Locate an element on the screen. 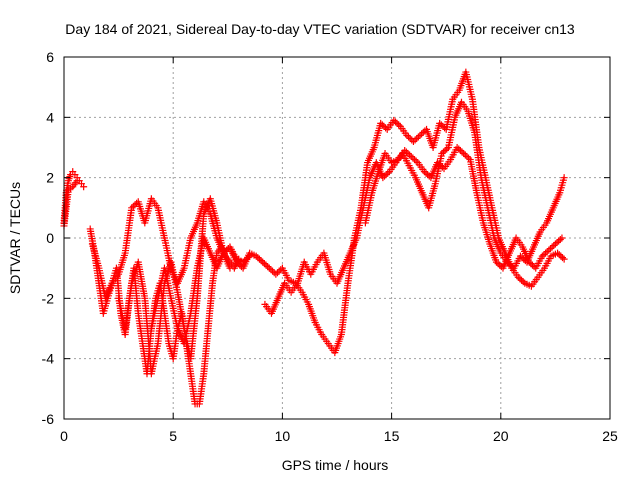 This screenshot has width=640, height=480. x-tick-label: 5 is located at coordinates (173, 436).